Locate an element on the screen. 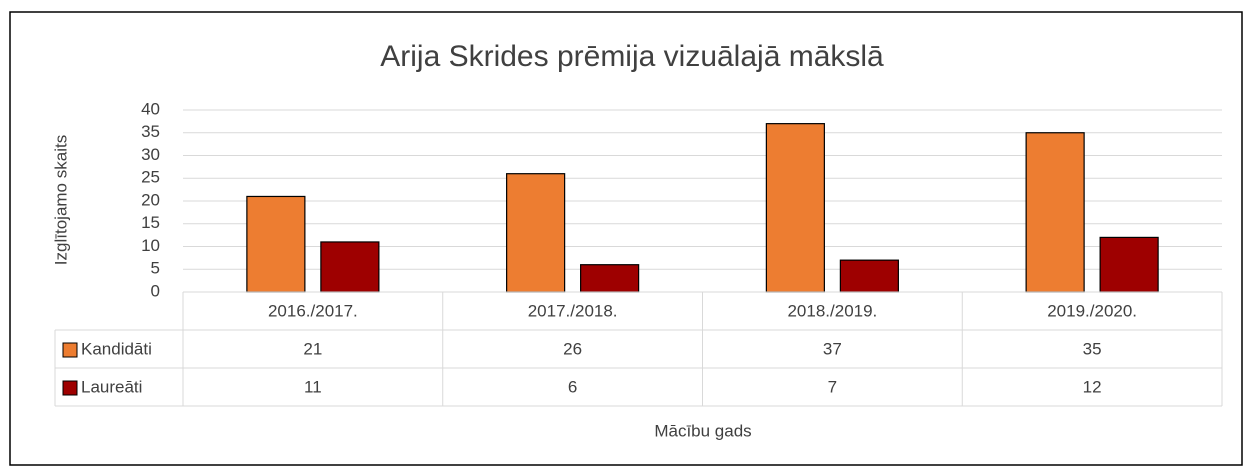 The height and width of the screenshot is (470, 1252). y-tick-label: 25 is located at coordinates (150, 177).